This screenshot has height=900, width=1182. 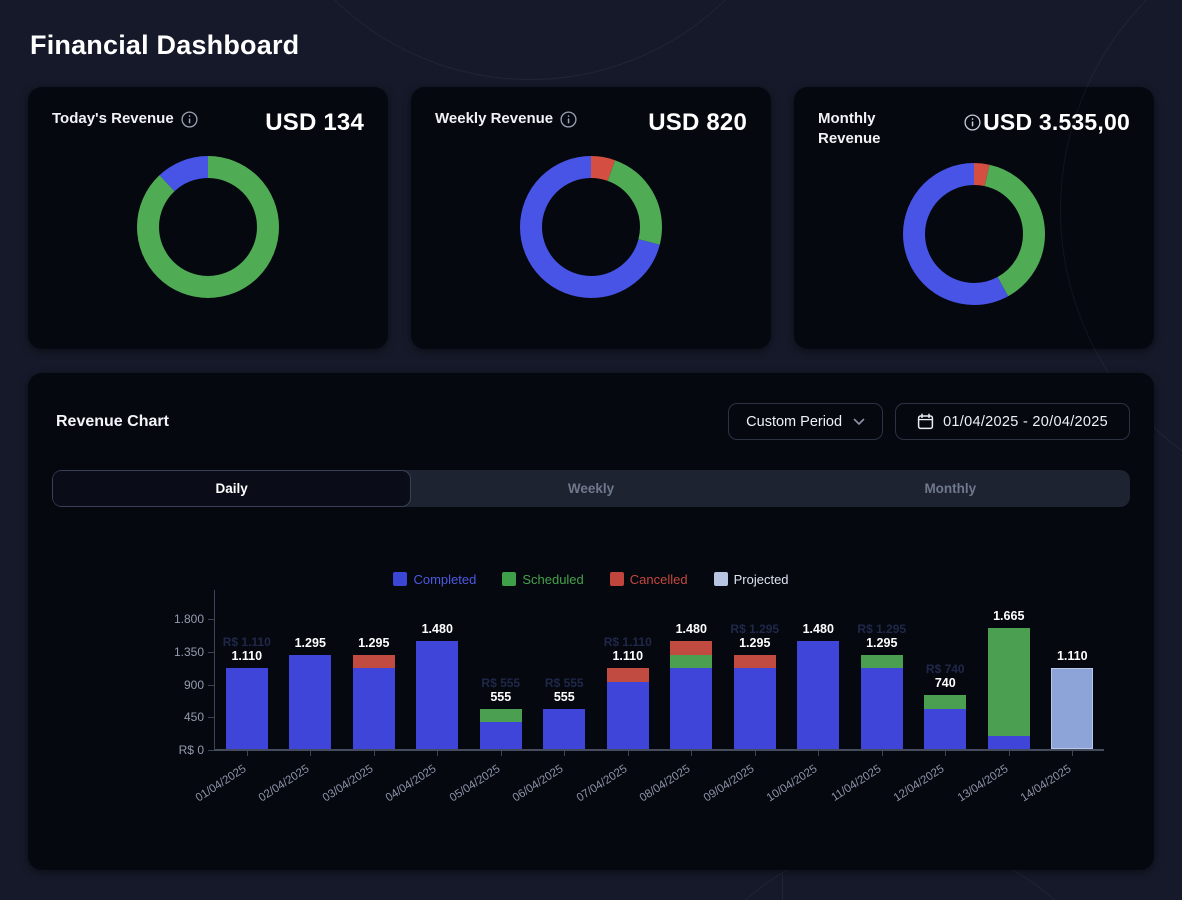 What do you see at coordinates (648, 579) in the screenshot?
I see `legend-item-cancelled: Cancelled` at bounding box center [648, 579].